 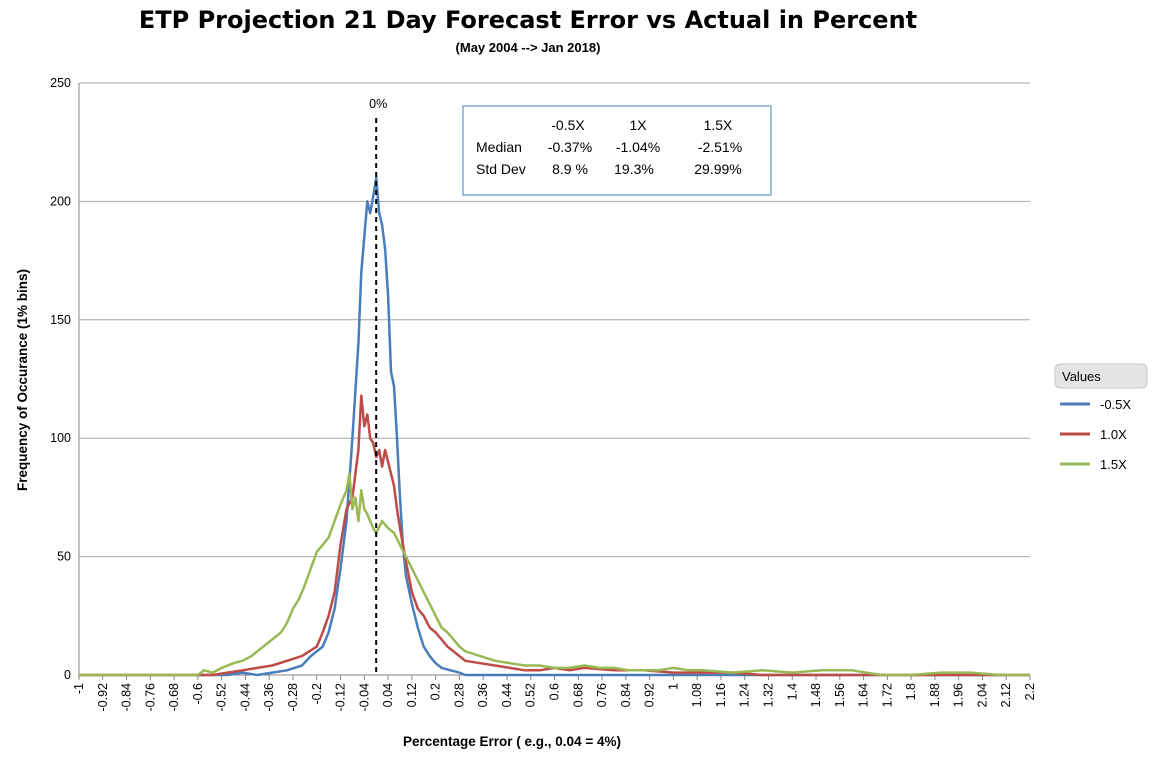 What do you see at coordinates (174, 697) in the screenshot?
I see `x-tick-label: -0.68` at bounding box center [174, 697].